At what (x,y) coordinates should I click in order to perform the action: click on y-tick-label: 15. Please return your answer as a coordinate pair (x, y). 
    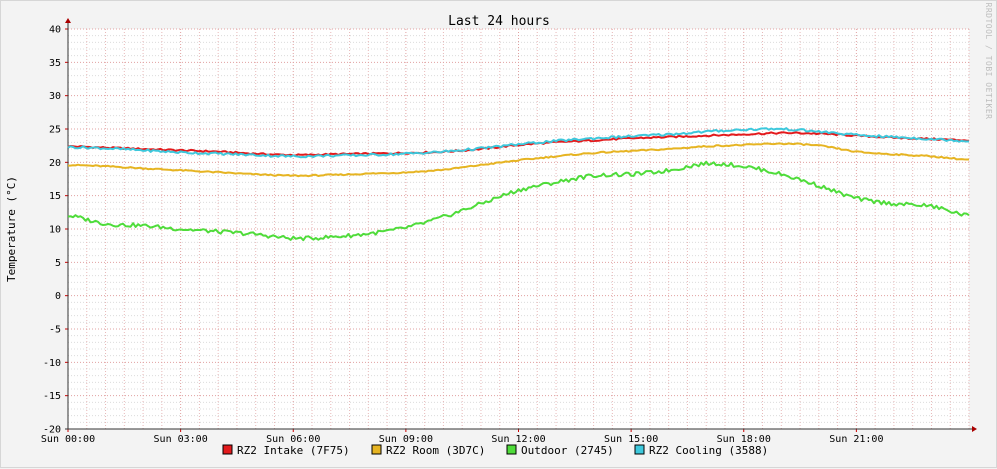
    Looking at the image, I should click on (55, 196).